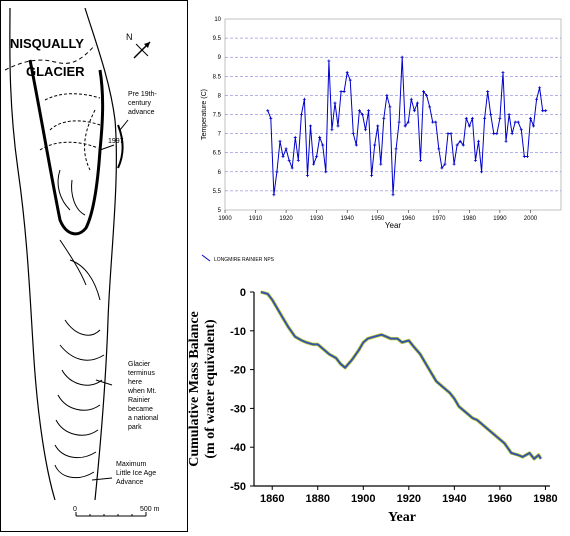 The image size is (570, 536). What do you see at coordinates (206, 258) in the screenshot?
I see `legend-swatch` at bounding box center [206, 258].